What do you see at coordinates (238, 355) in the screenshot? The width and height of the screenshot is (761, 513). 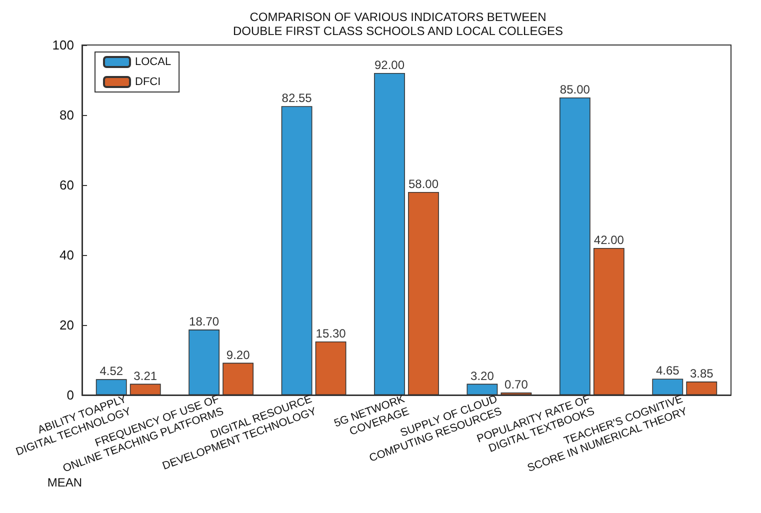 I see `text: 9.20` at bounding box center [238, 355].